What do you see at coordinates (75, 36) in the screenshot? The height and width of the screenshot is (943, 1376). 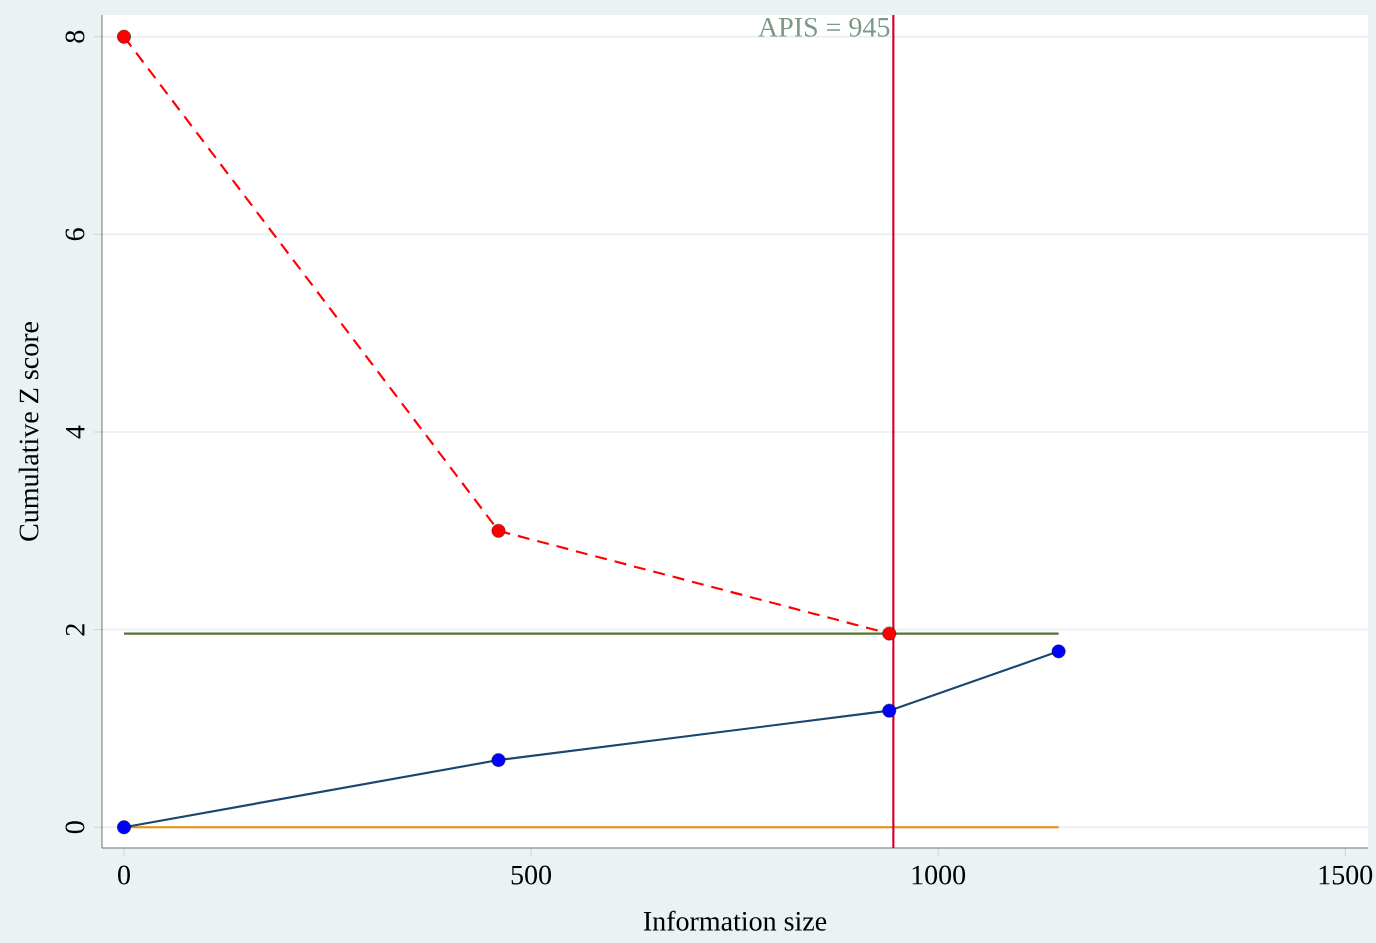 I see `y-tick-label: 8` at bounding box center [75, 36].